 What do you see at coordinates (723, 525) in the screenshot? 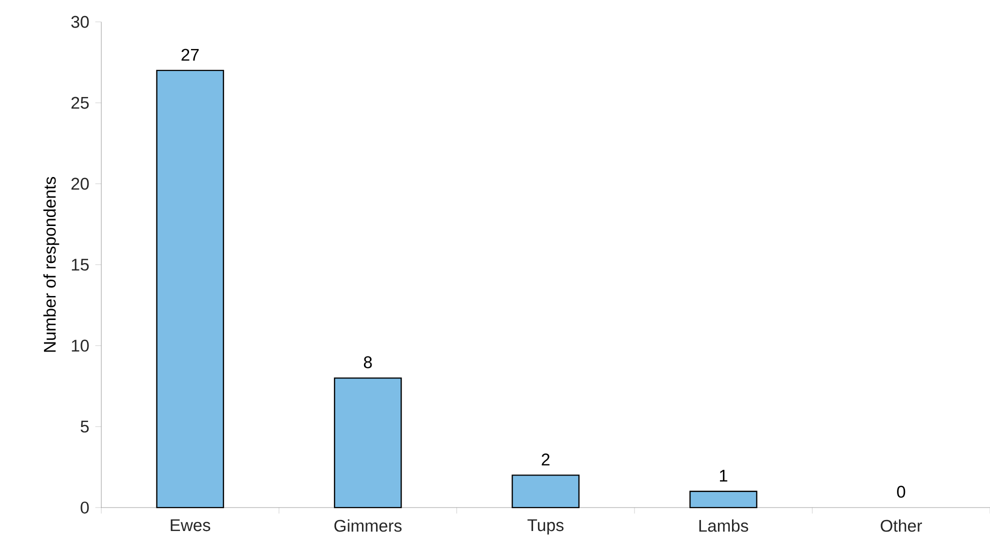
I see `x-tick-label: Lambs` at bounding box center [723, 525].